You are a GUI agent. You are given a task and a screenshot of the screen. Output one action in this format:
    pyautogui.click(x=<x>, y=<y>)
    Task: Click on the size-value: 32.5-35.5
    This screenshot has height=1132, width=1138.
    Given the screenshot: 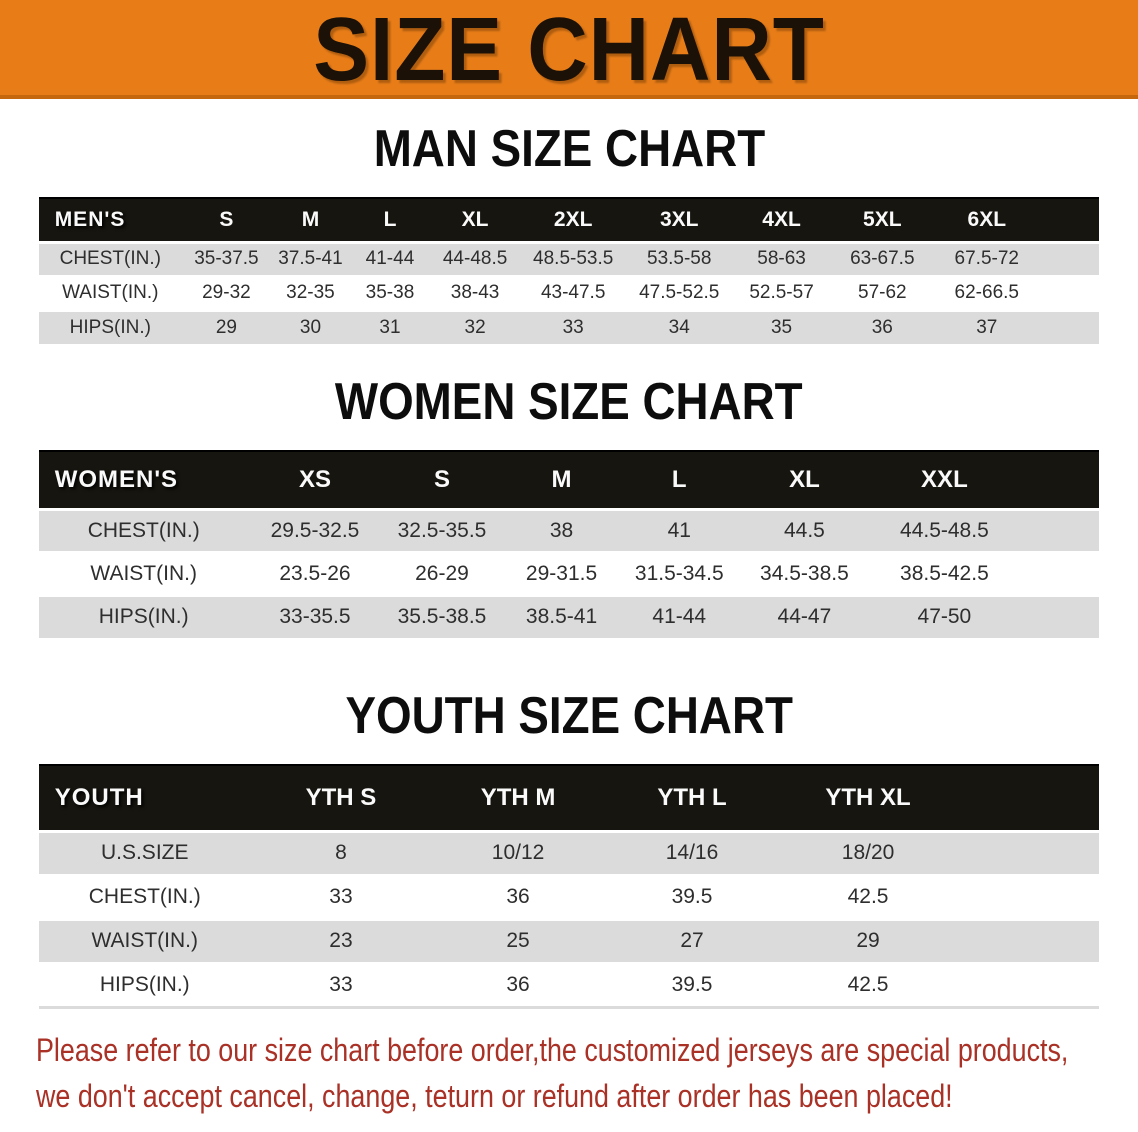 What is the action you would take?
    pyautogui.click(x=442, y=529)
    